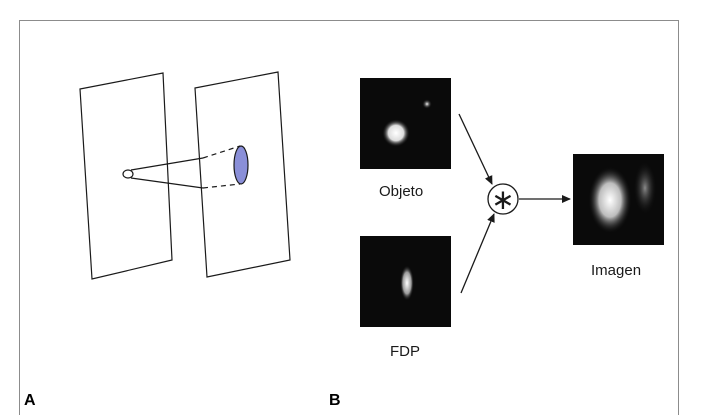 The image size is (701, 415). I want to click on projection-dash-lower, so click(221, 186).